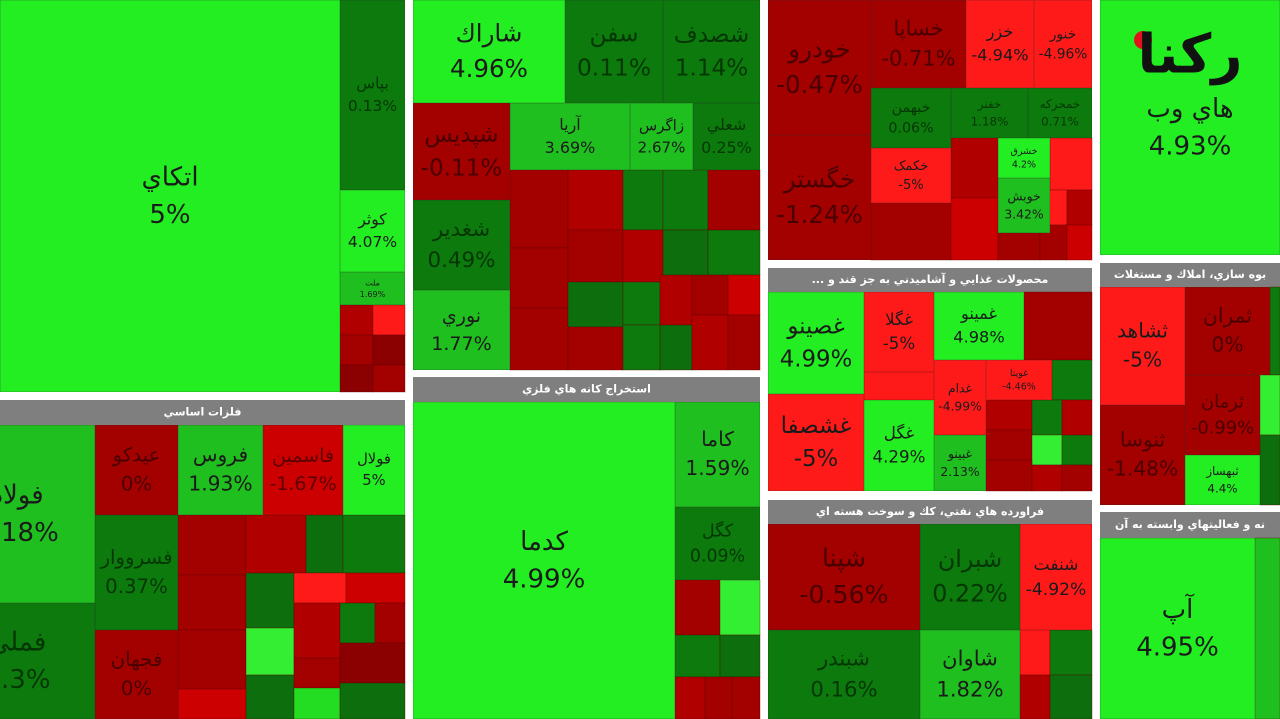  Describe the element at coordinates (47, 514) in the screenshot. I see `tile: فولاد 3.18%` at that location.